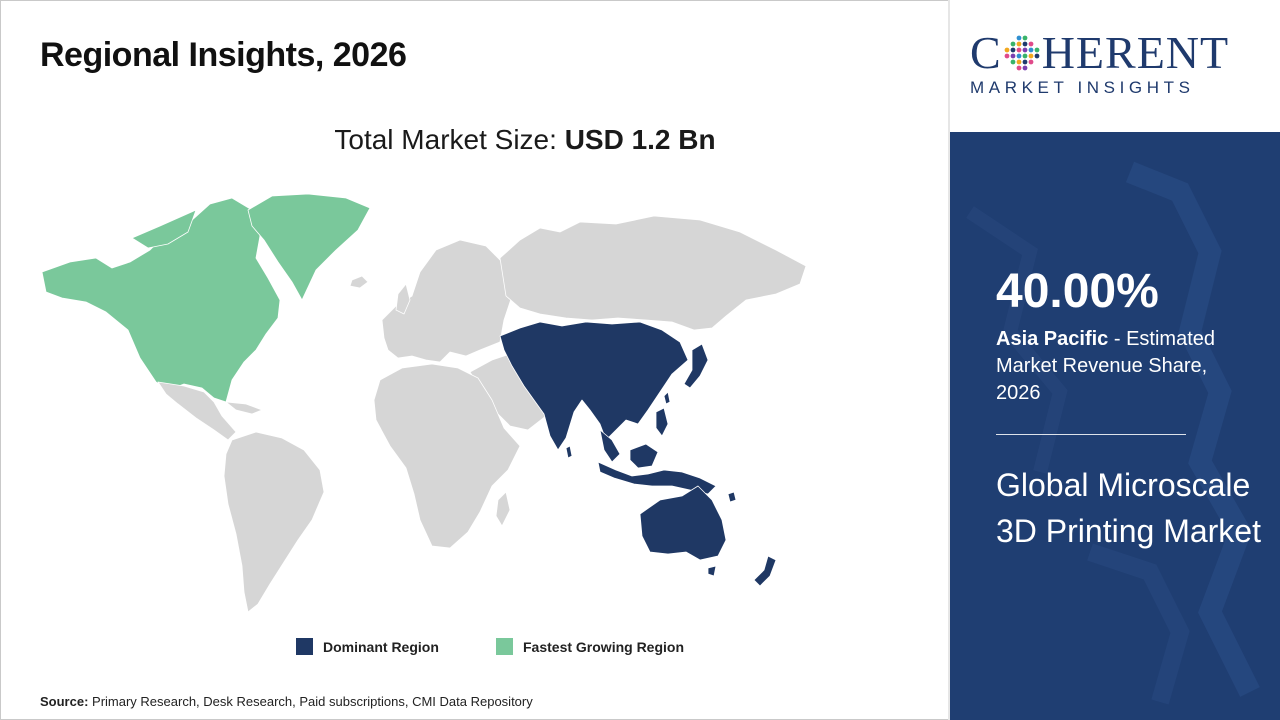  I want to click on region-pacific-islands, so click(732, 497).